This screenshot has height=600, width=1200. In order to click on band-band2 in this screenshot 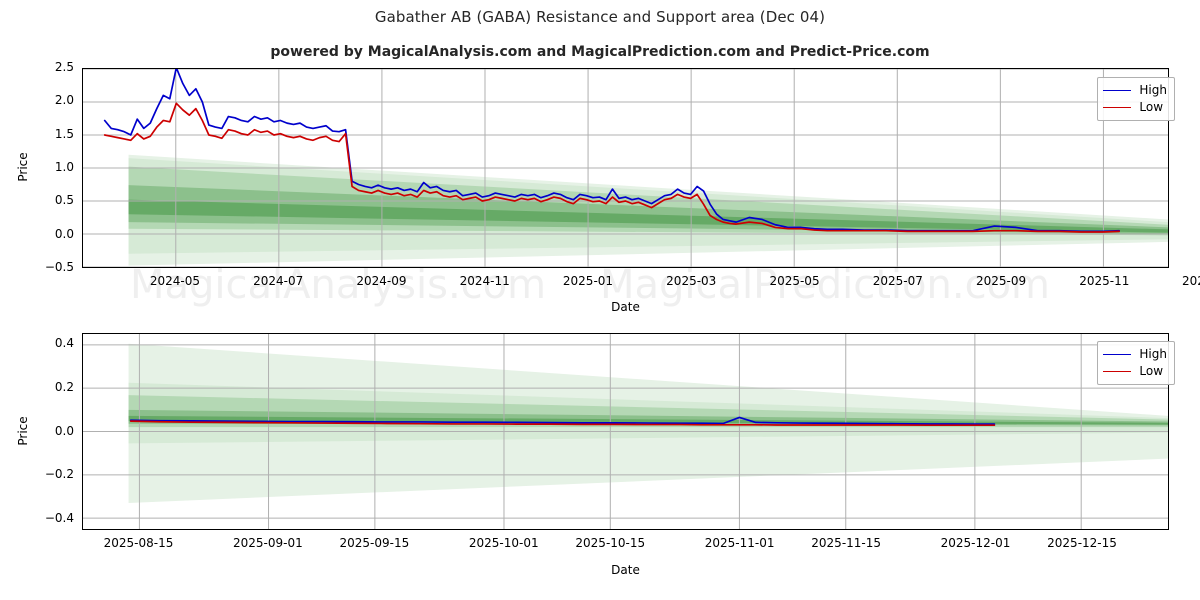, I will do `click(648, 209)`.